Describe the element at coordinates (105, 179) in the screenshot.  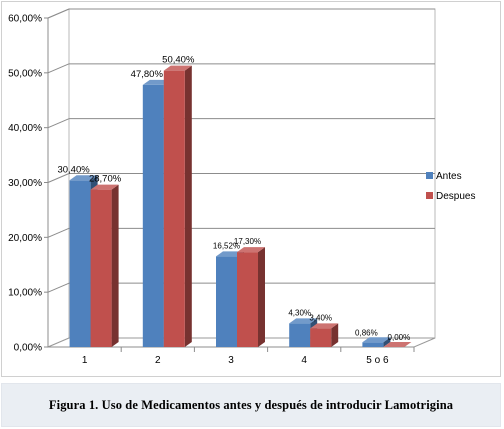
I see `data-label: 28,70%` at that location.